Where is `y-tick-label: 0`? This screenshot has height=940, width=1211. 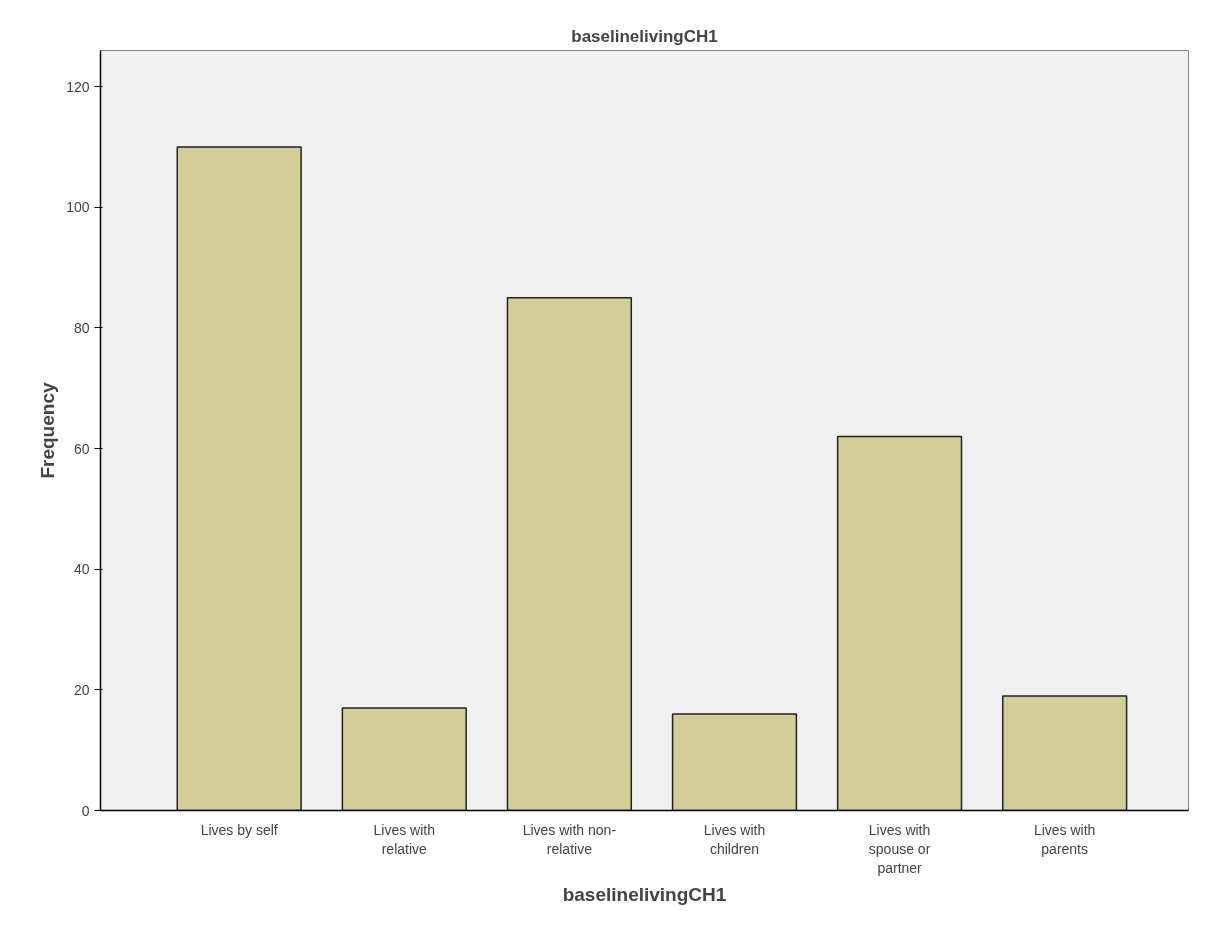
y-tick-label: 0 is located at coordinates (85, 810).